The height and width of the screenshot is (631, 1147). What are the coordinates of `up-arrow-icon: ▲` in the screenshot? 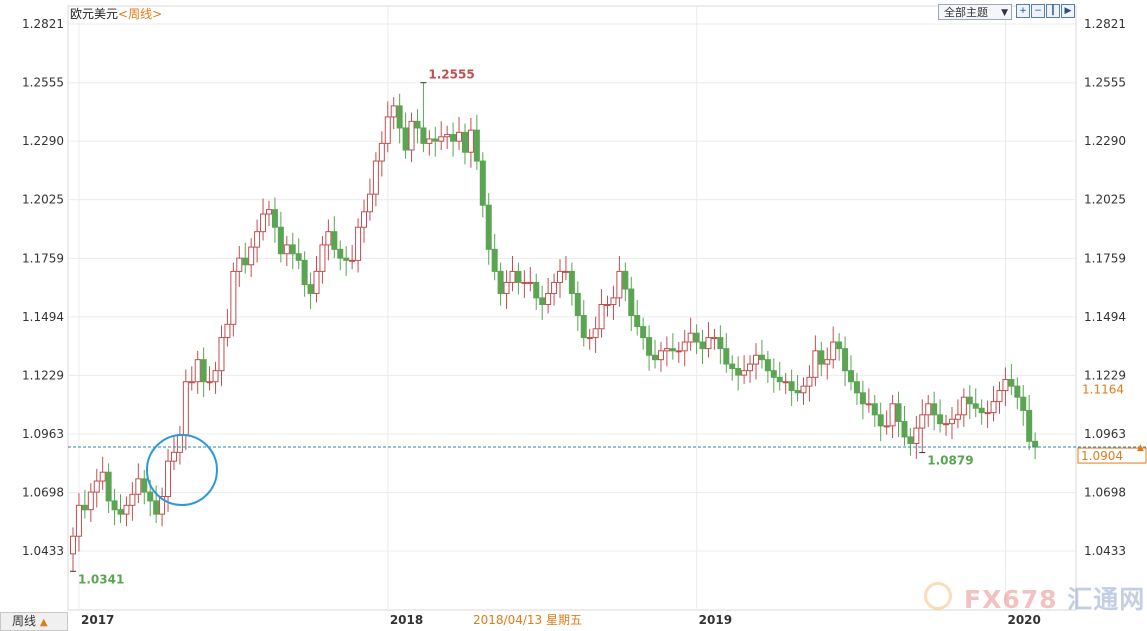 It's located at (1140, 448).